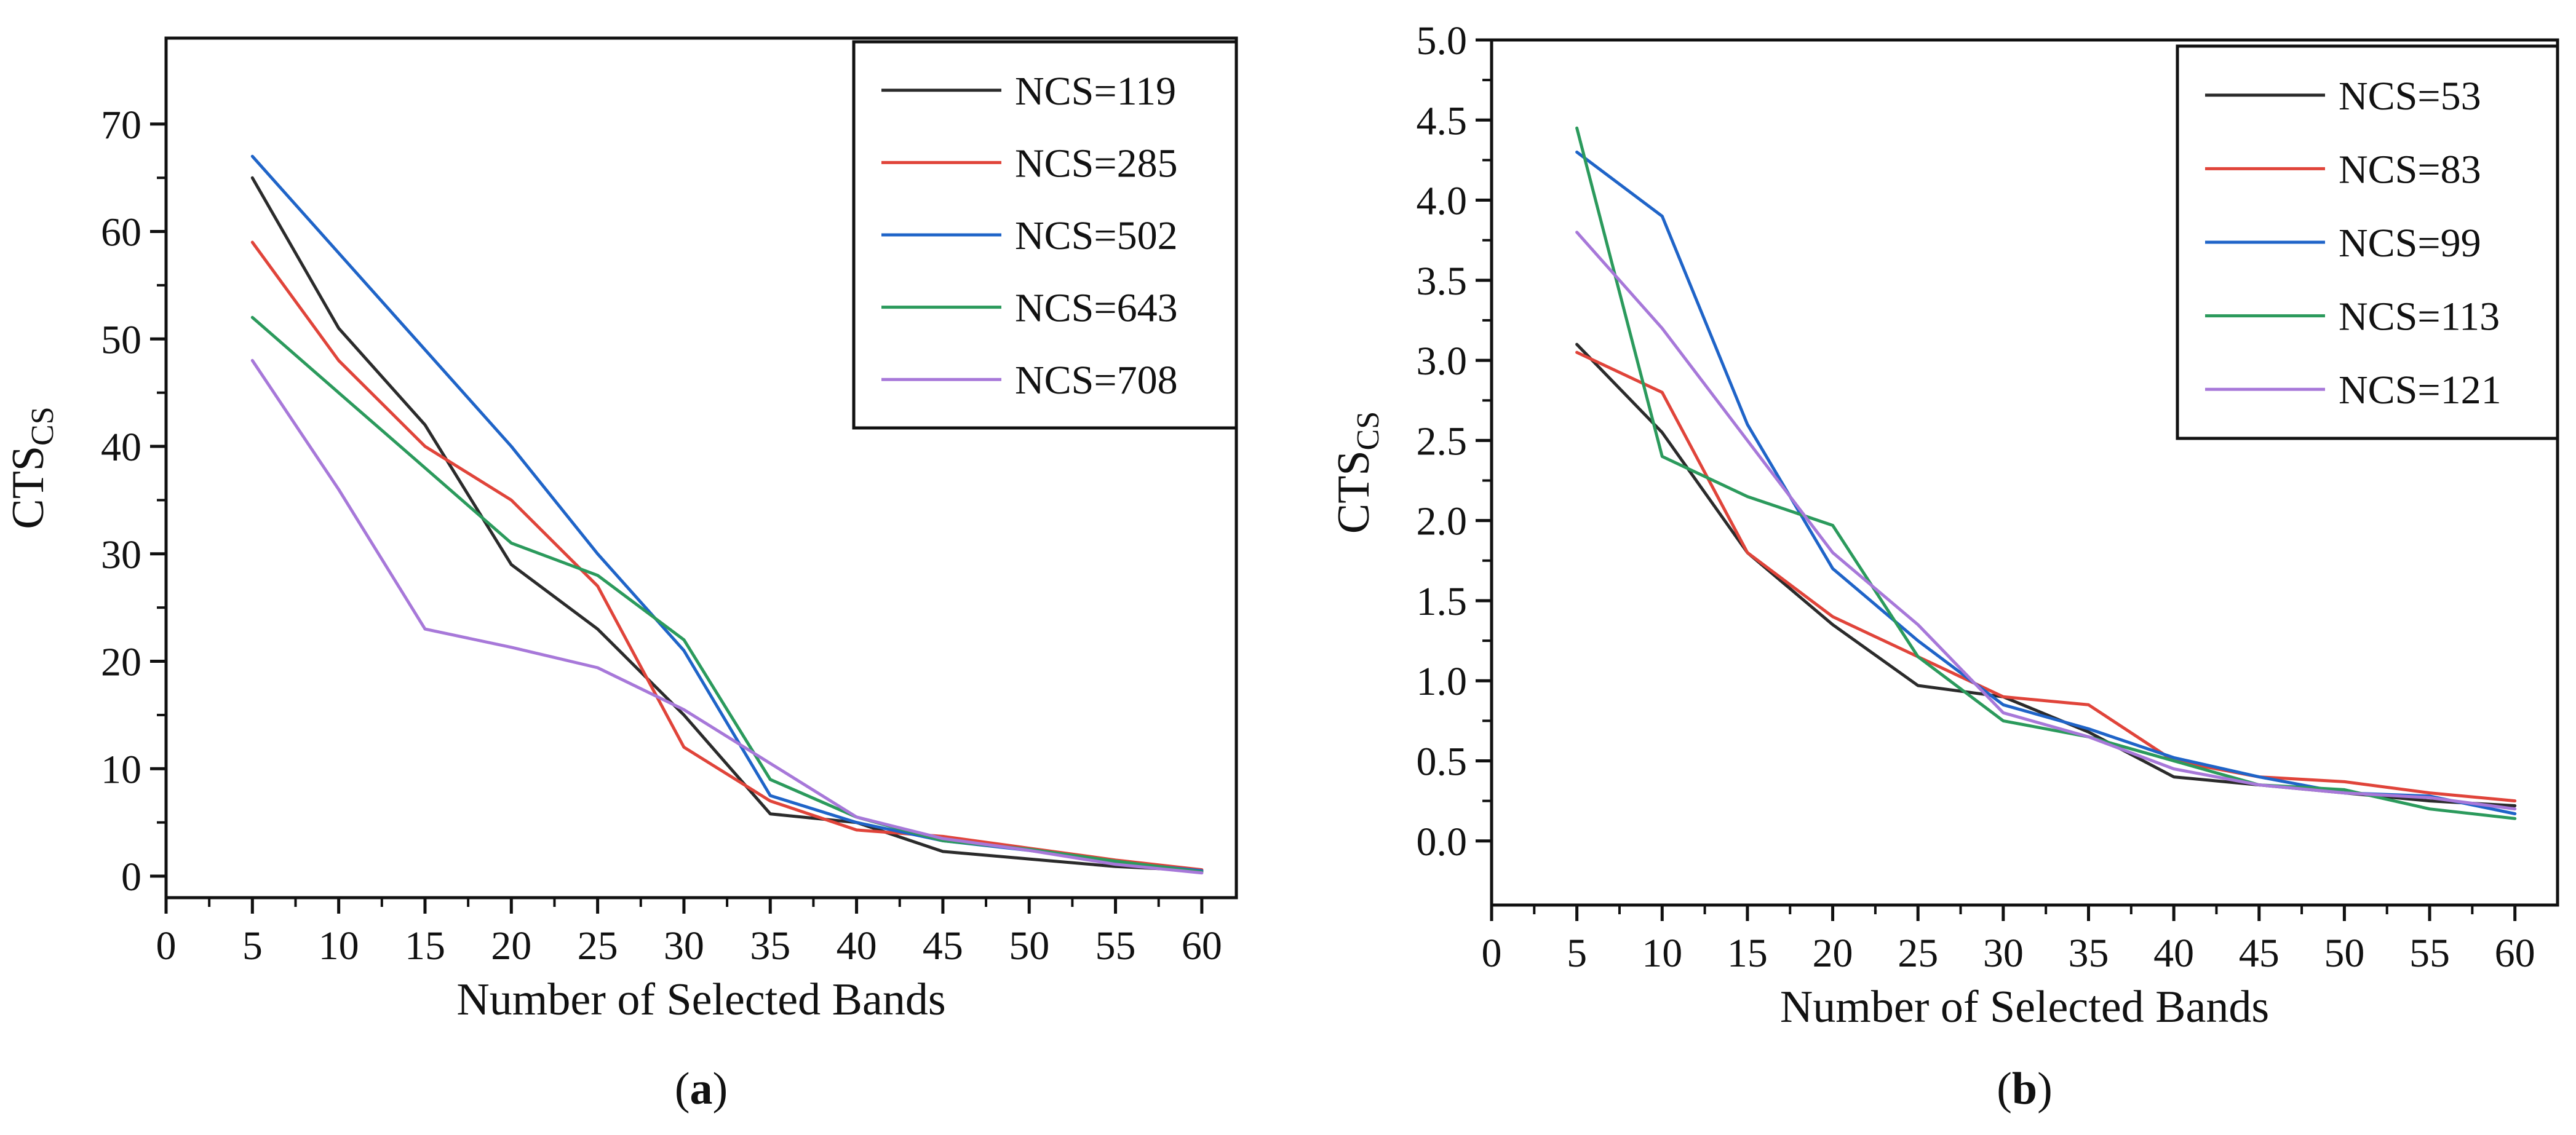 The height and width of the screenshot is (1135, 2576). What do you see at coordinates (1442, 601) in the screenshot?
I see `y-tick-label: 1.5` at bounding box center [1442, 601].